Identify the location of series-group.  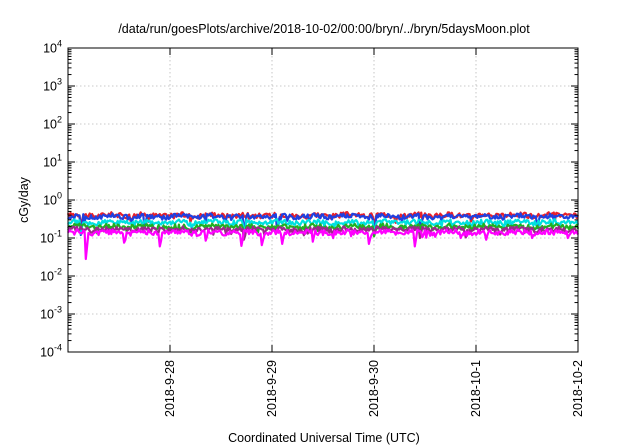
(323, 236).